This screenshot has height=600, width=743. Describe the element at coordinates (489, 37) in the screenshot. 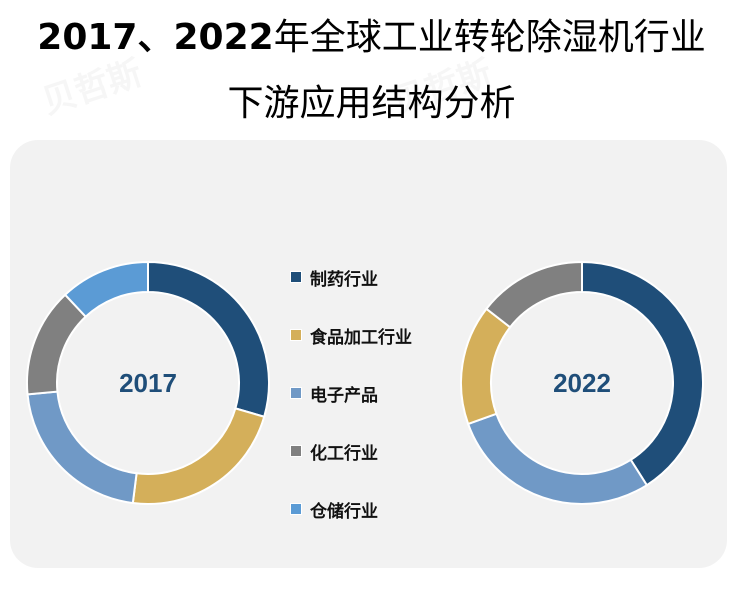

I see `title-text: 年全球工业转轮除湿机行业` at that location.